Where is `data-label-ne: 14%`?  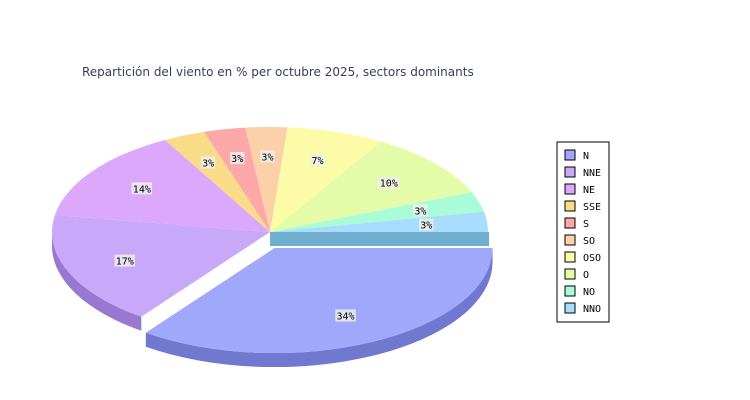 data-label-ne: 14% is located at coordinates (142, 189).